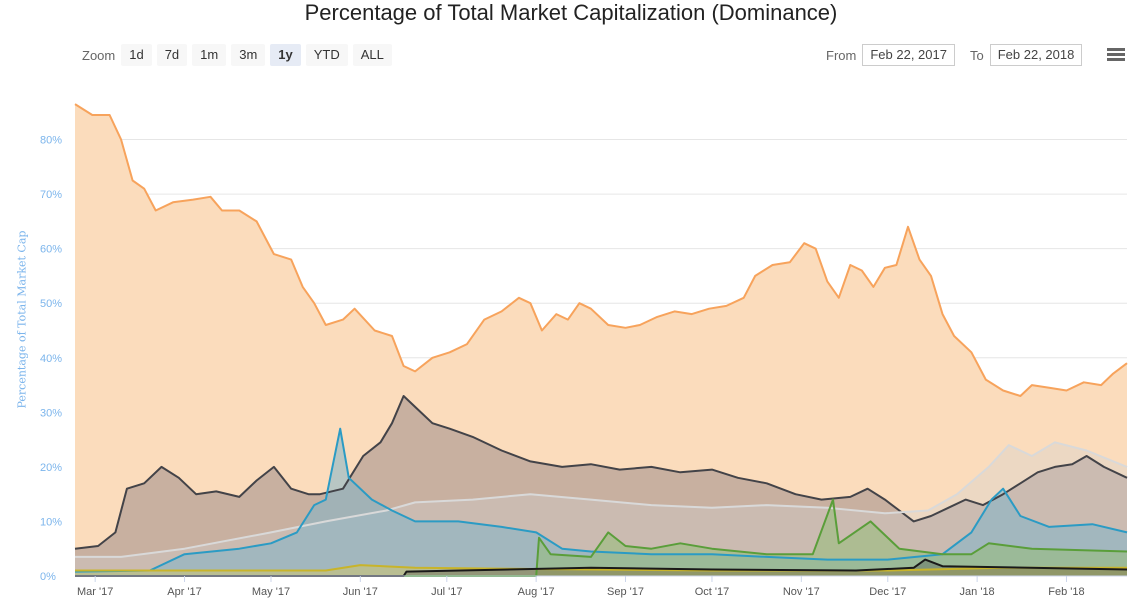 This screenshot has width=1142, height=612. What do you see at coordinates (801, 592) in the screenshot?
I see `x-tick-label: Nov '17` at bounding box center [801, 592].